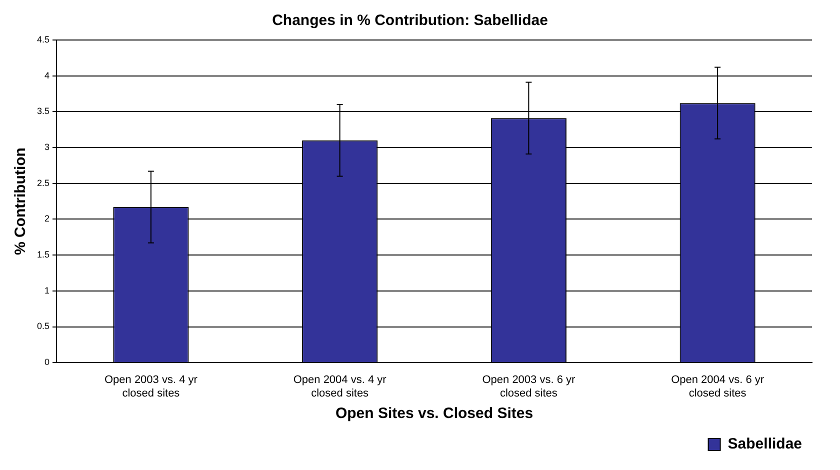 This screenshot has height=470, width=840. I want to click on y-tick-label: 0, so click(47, 362).